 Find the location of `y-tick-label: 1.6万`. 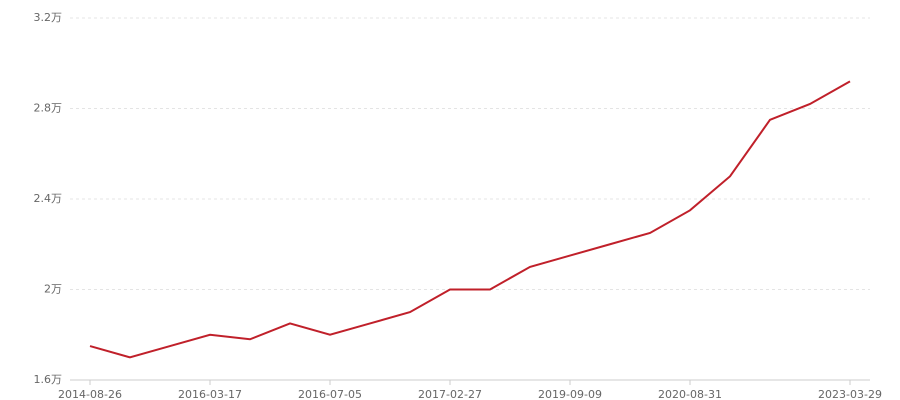

y-tick-label: 1.6万 is located at coordinates (48, 379).